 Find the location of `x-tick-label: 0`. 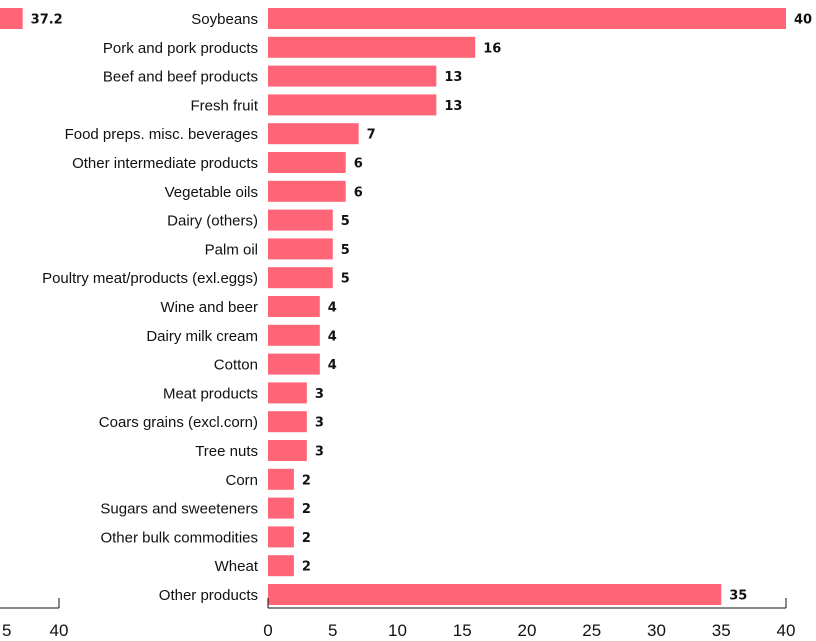

x-tick-label: 0 is located at coordinates (267, 630).